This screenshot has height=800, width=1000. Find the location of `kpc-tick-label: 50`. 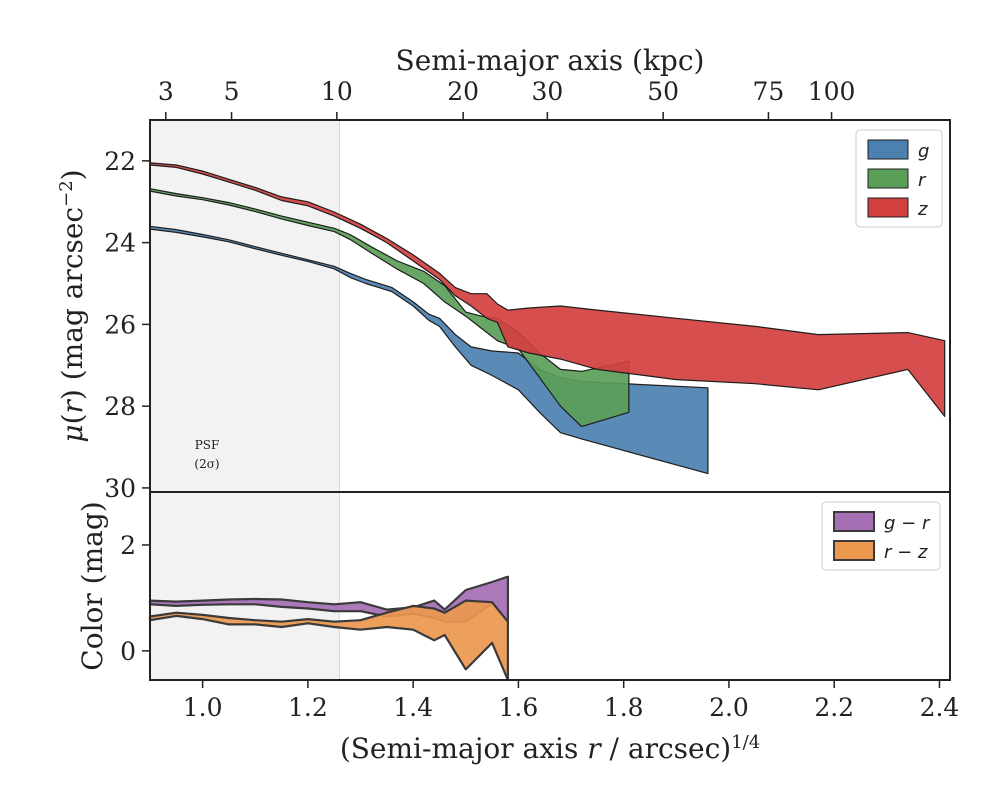

kpc-tick-label: 50 is located at coordinates (663, 91).